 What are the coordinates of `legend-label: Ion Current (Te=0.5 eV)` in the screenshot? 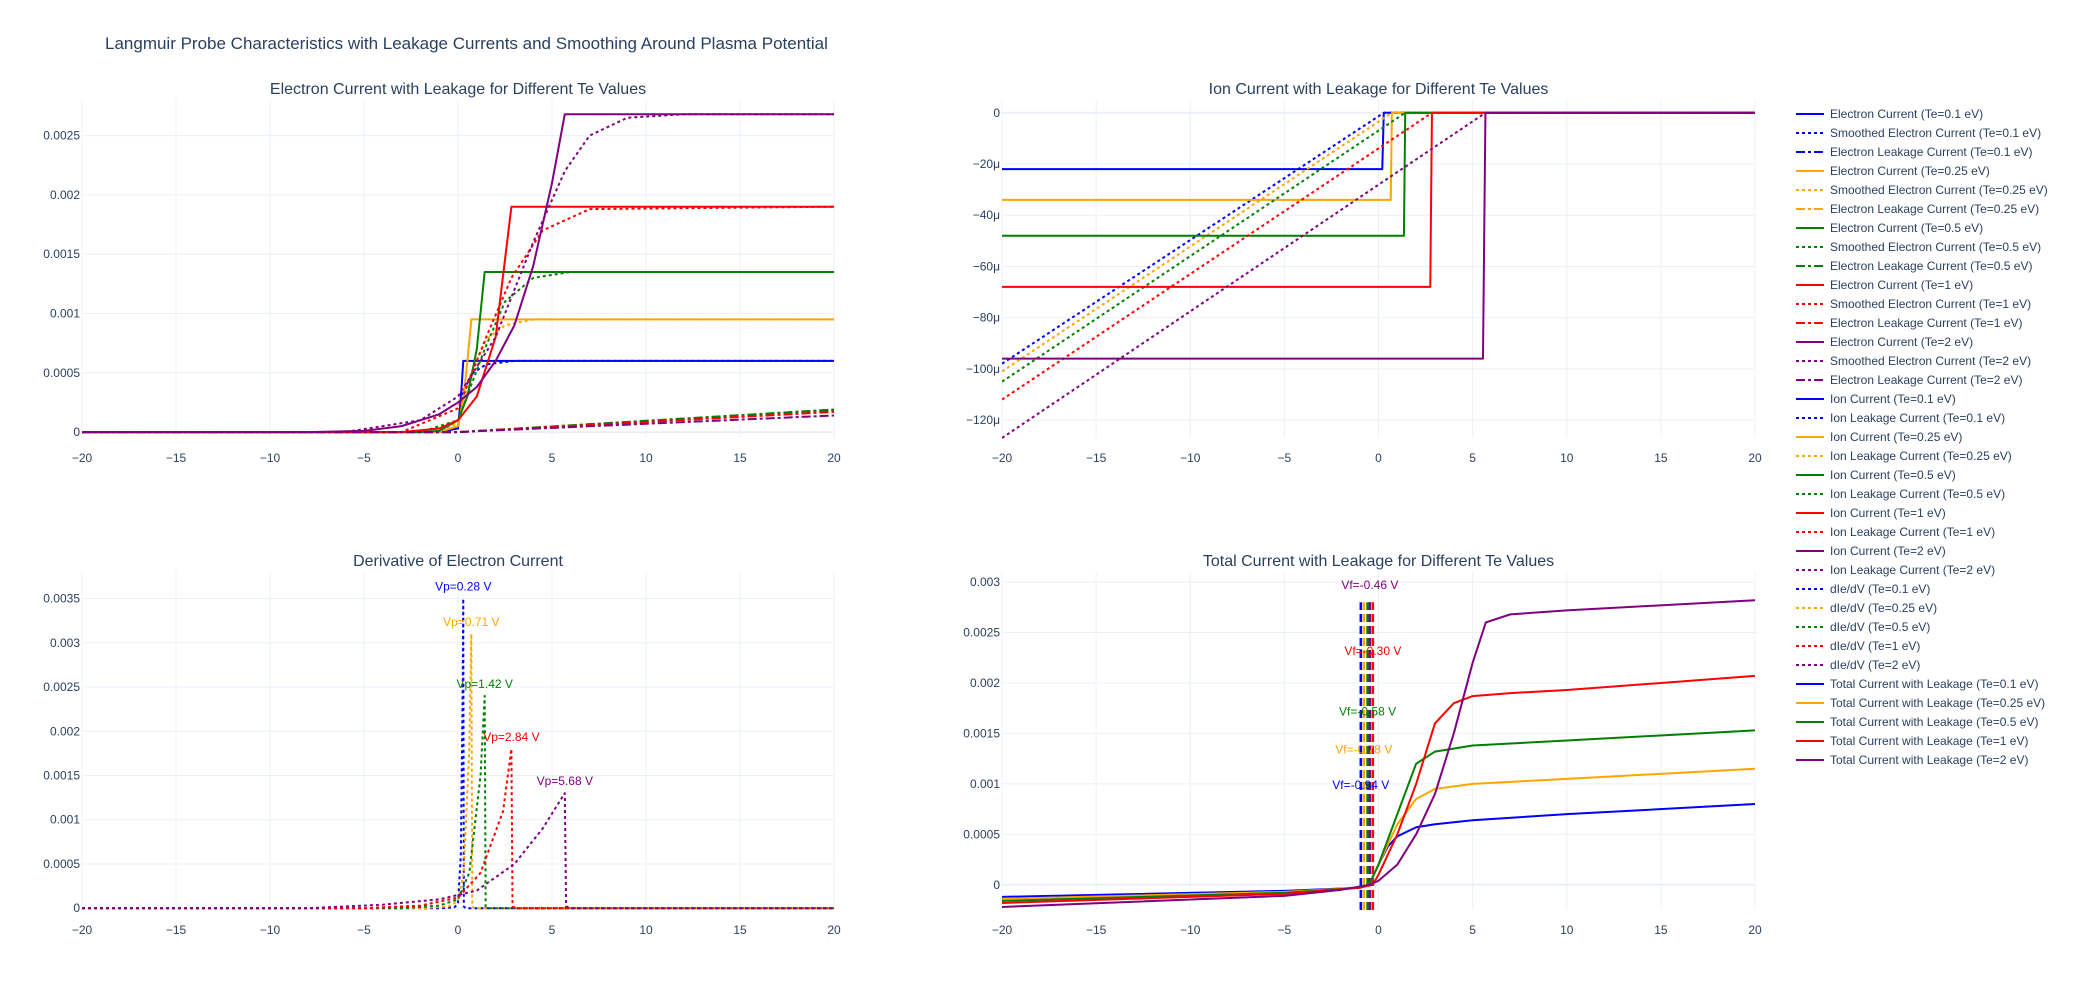 It's located at (1893, 475).